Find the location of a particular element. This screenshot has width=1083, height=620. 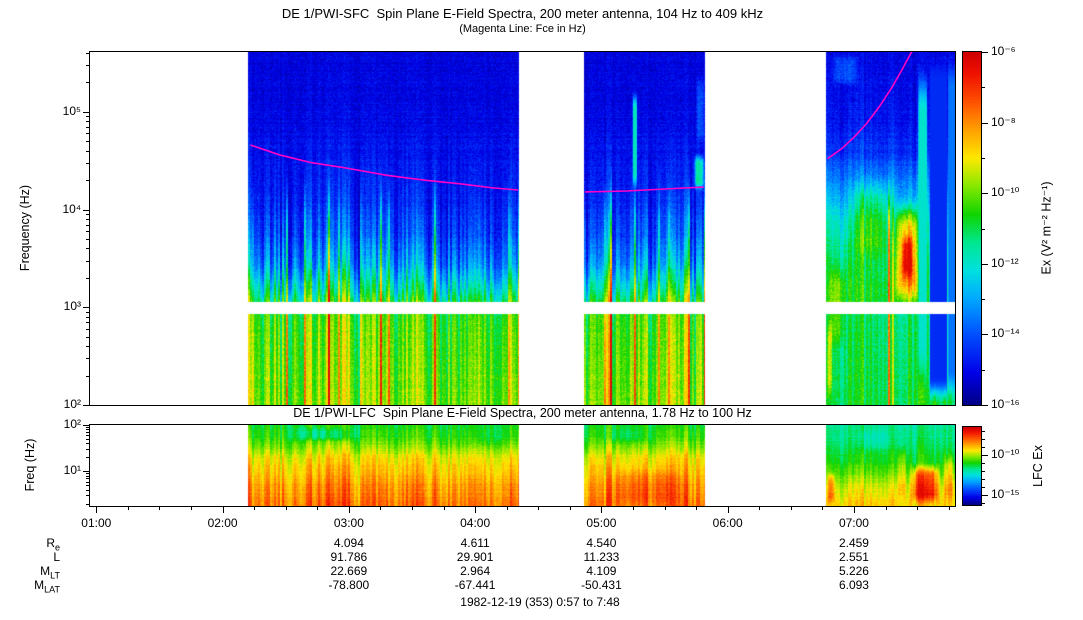

ephemeris-value: 4.109 is located at coordinates (601, 571).